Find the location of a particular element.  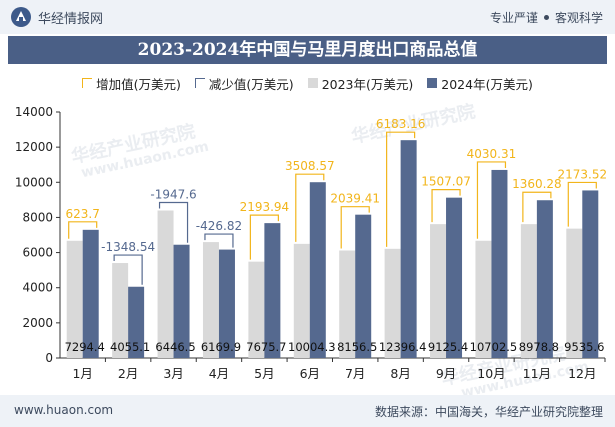

increase-bracket-icon is located at coordinates (87, 83).